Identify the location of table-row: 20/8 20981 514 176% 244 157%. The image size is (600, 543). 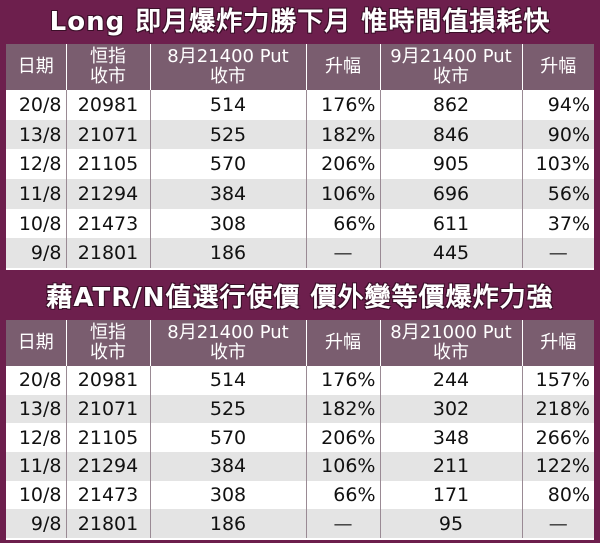
(300, 380).